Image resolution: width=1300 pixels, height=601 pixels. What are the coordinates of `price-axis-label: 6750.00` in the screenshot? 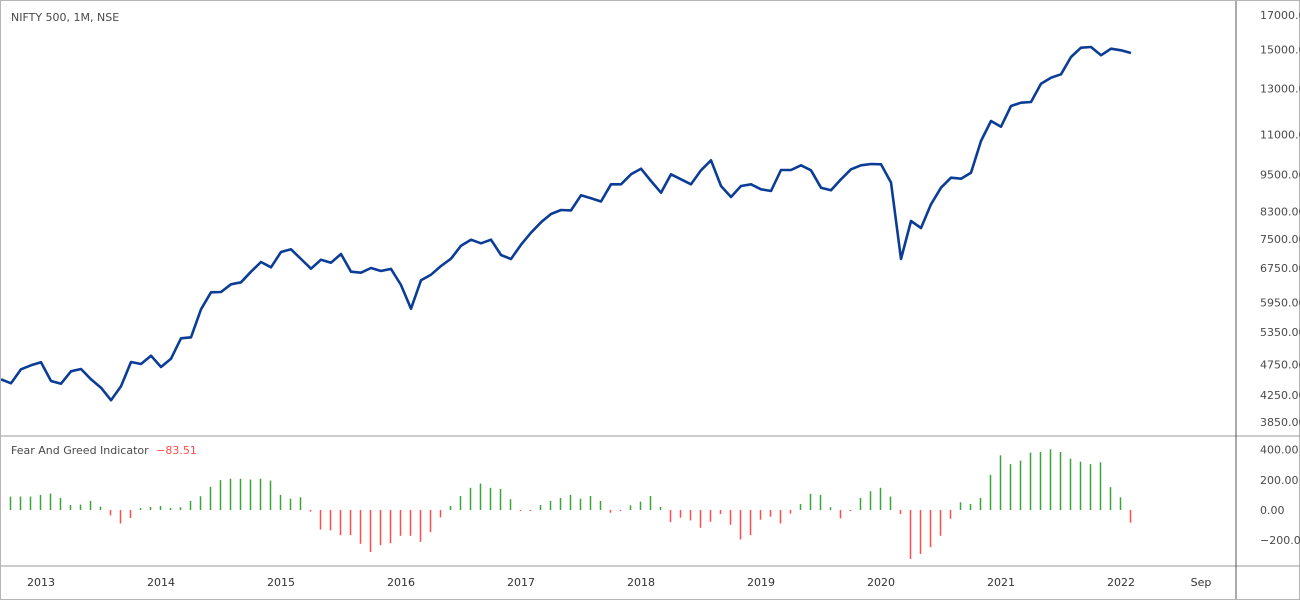 It's located at (1280, 268).